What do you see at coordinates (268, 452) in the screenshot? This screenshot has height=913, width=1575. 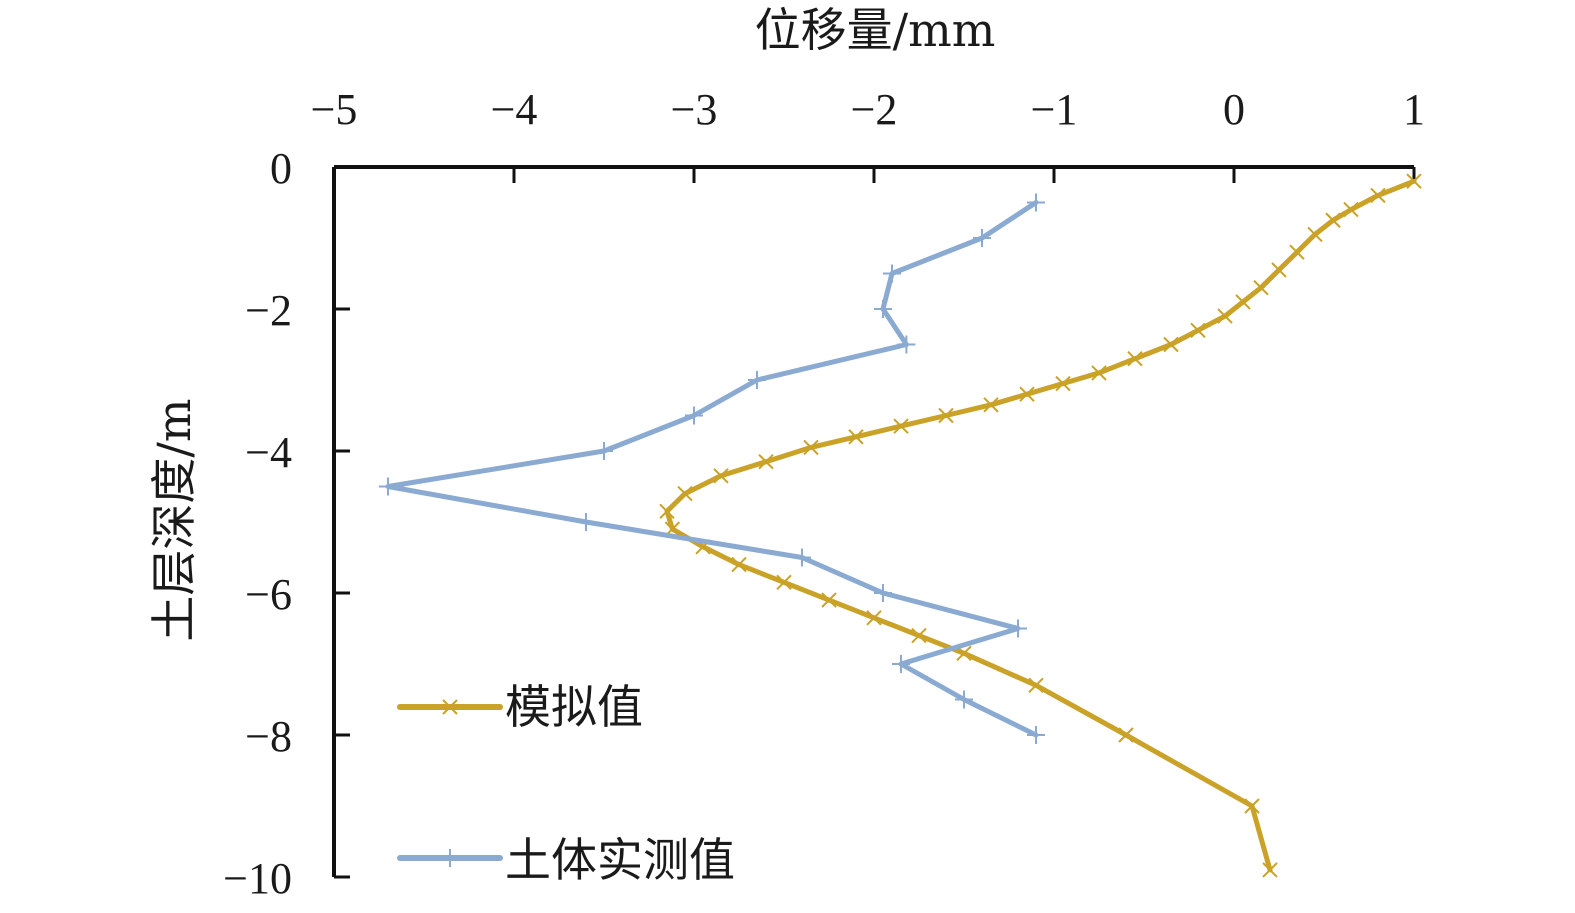 I see `y-tick-label: −4` at bounding box center [268, 452].